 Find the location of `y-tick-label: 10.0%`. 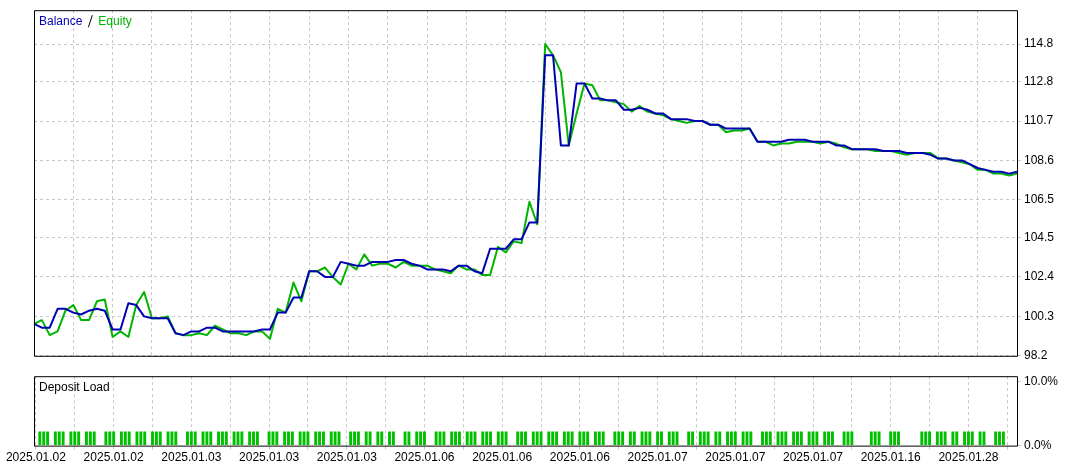

y-tick-label: 10.0% is located at coordinates (1041, 380).